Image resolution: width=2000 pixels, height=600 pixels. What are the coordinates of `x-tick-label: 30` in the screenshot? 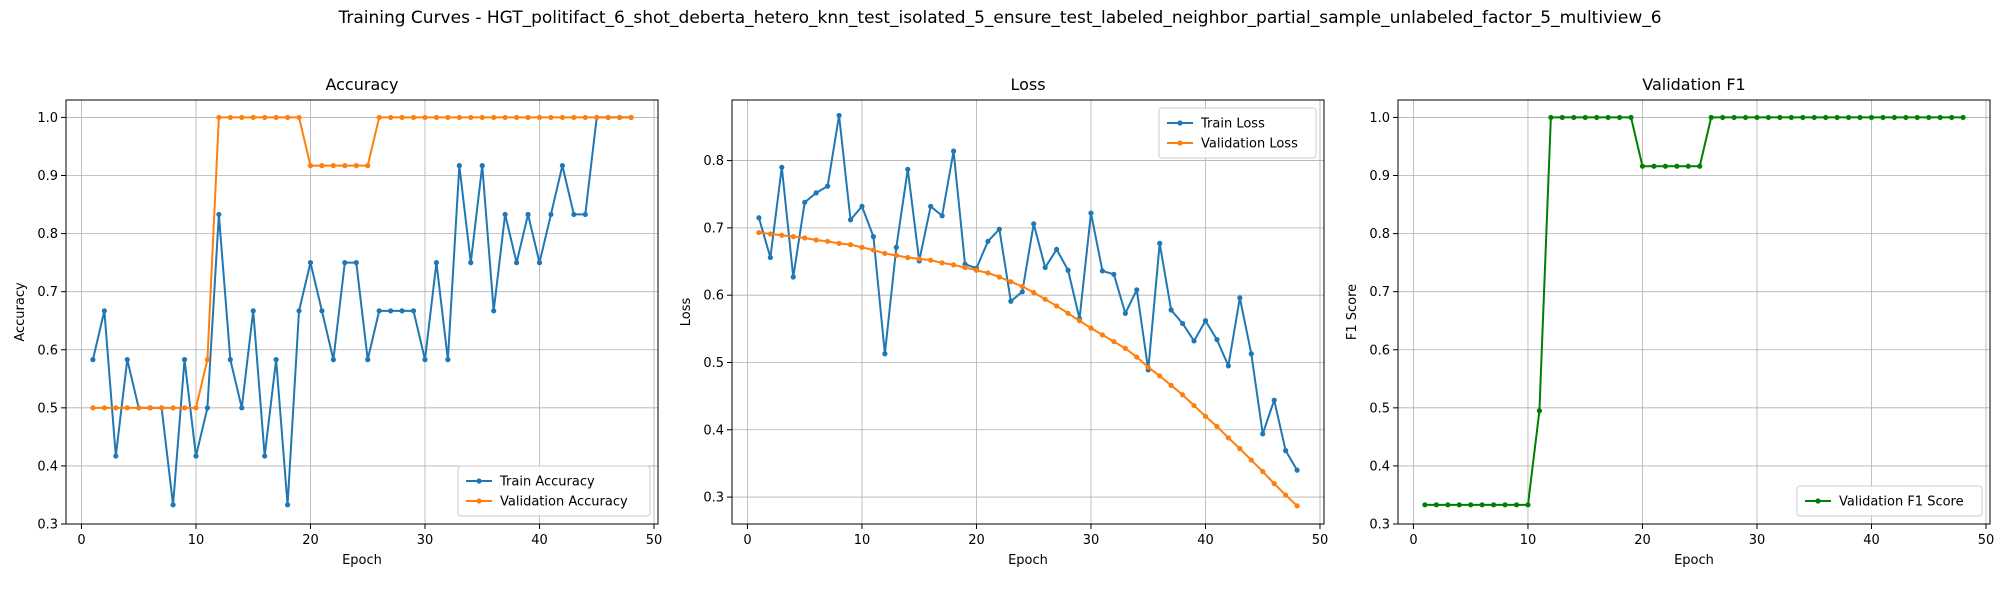 It's located at (1091, 540).